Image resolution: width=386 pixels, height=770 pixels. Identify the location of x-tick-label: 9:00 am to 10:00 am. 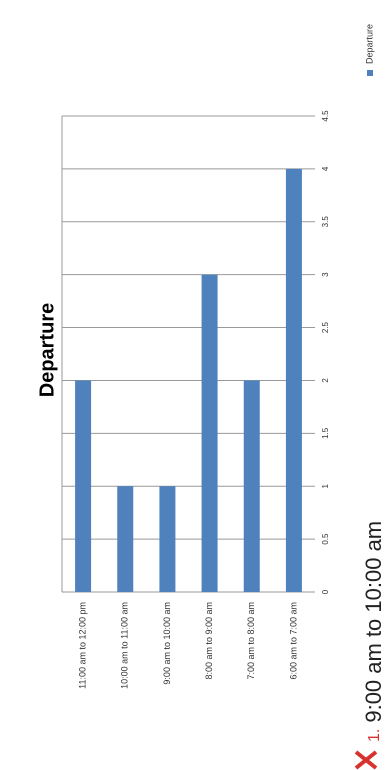
(167, 643).